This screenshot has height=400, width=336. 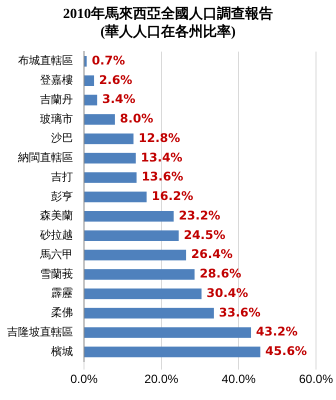 What do you see at coordinates (56, 80) in the screenshot?
I see `y-tick-label: 登嘉樓` at bounding box center [56, 80].